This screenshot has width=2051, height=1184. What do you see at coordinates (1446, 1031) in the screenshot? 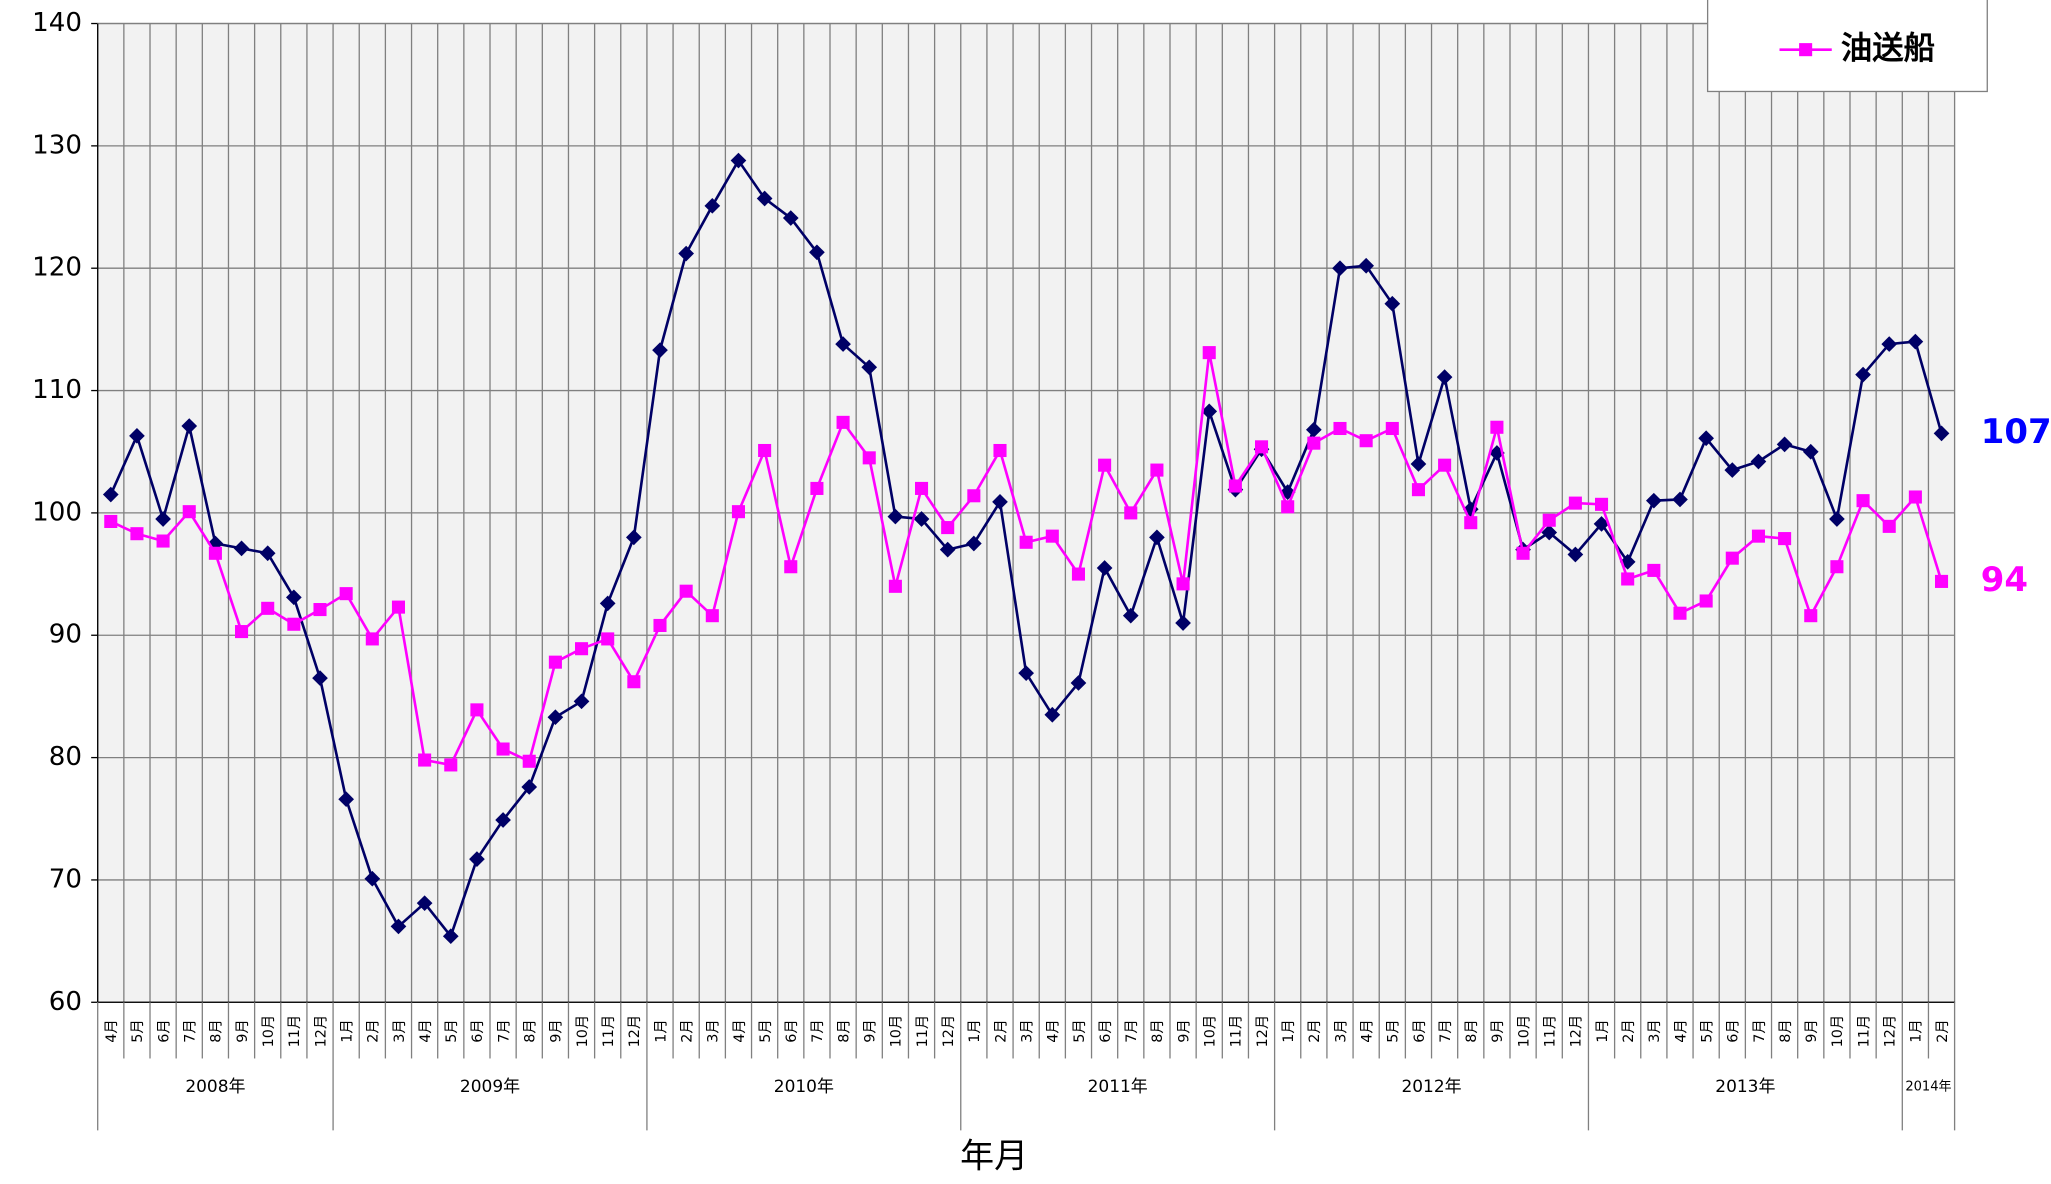
I see `x-tick-label: 7月` at bounding box center [1446, 1031].